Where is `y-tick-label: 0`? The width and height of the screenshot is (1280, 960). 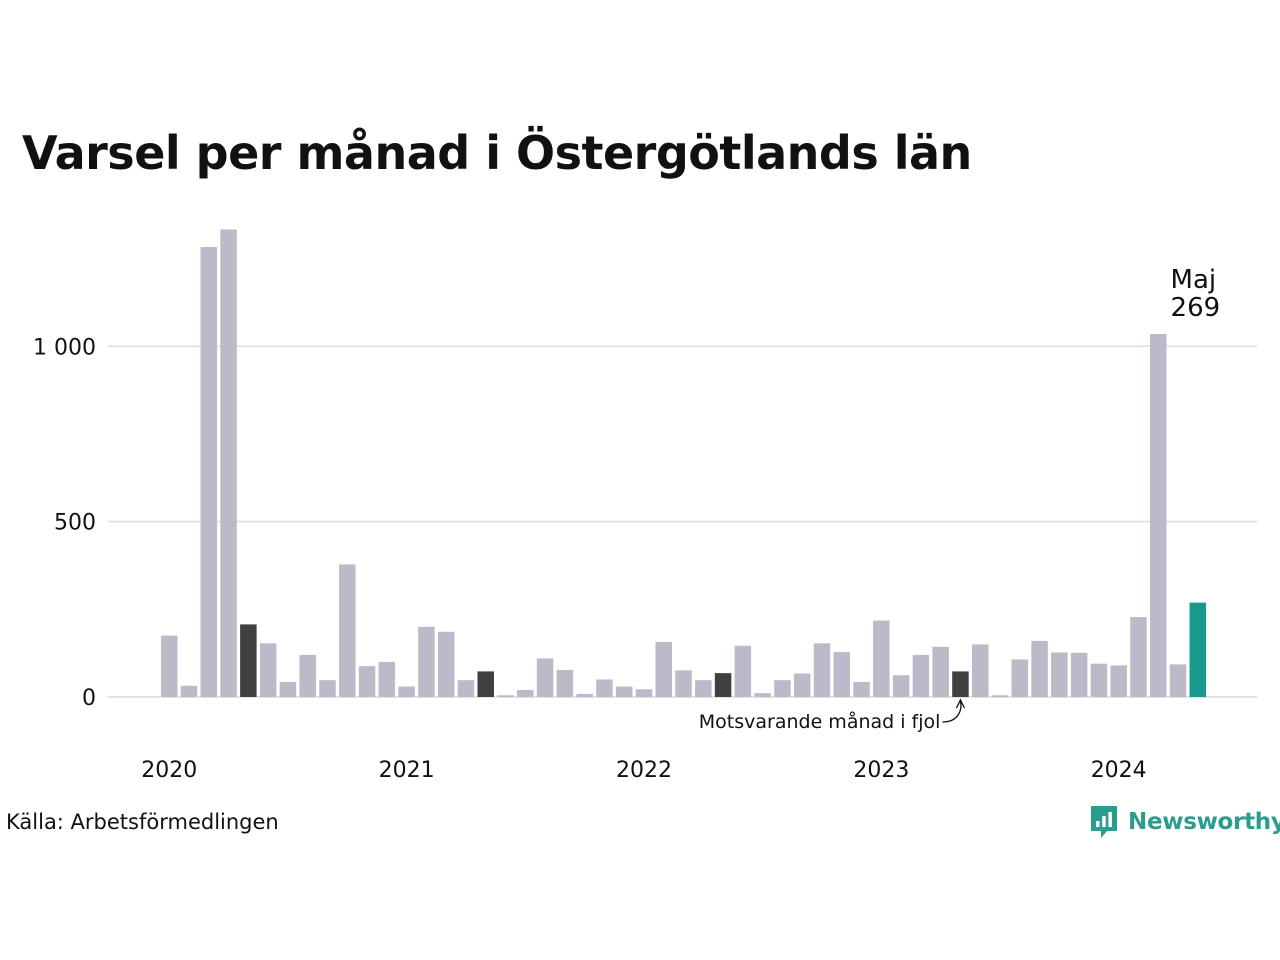
y-tick-label: 0 is located at coordinates (89, 698).